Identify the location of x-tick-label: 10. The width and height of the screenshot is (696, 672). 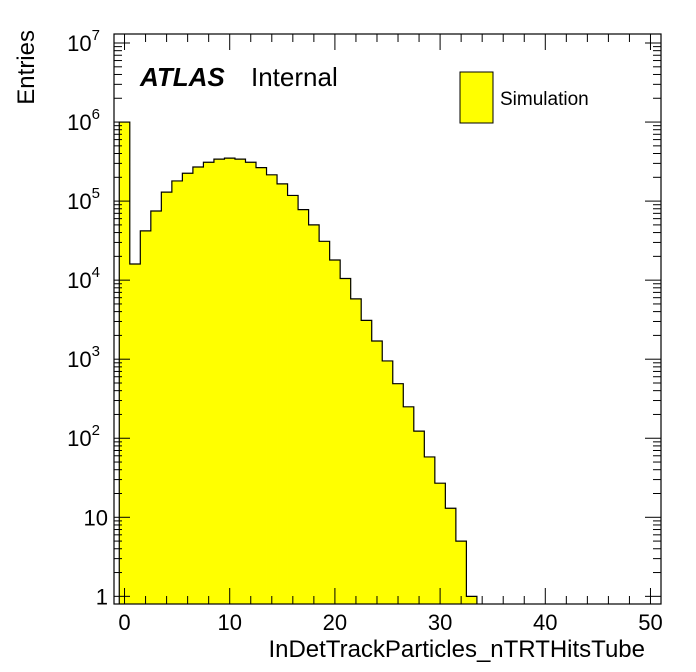
(229, 622).